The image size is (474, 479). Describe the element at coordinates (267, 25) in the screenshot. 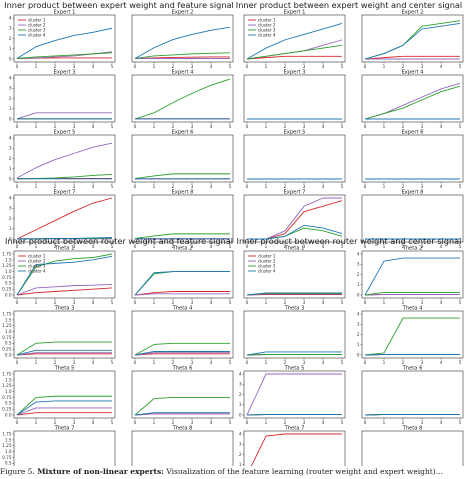

I see `legend-label: cluster 2` at that location.